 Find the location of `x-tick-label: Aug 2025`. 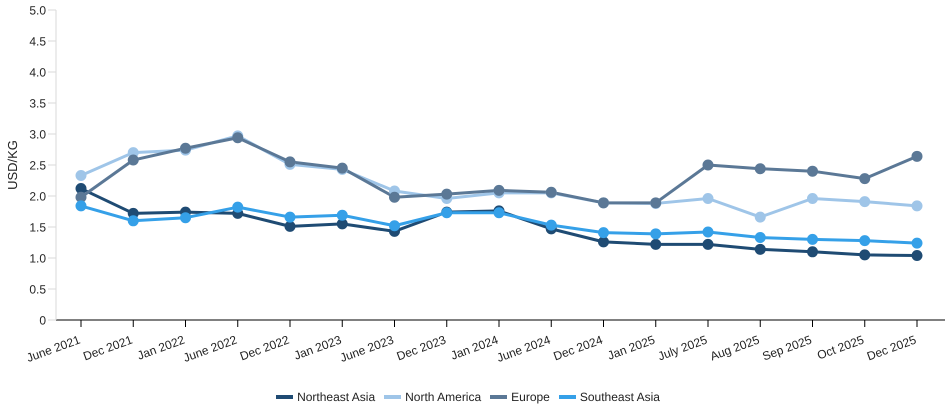

x-tick-label: Aug 2025 is located at coordinates (735, 348).